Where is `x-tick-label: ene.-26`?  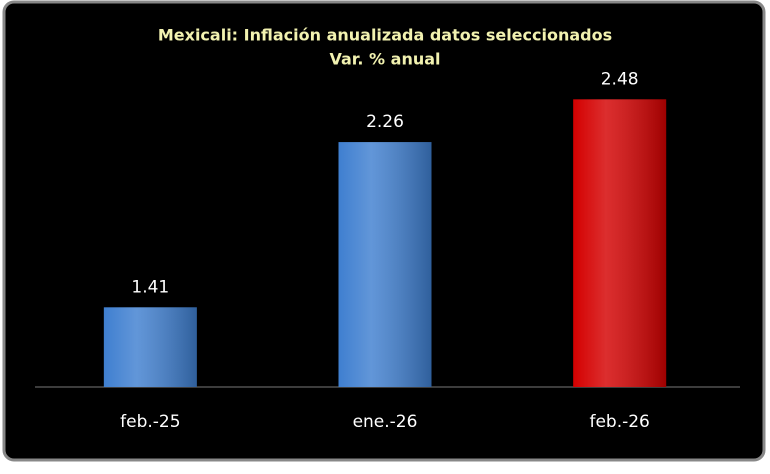 x-tick-label: ene.-26 is located at coordinates (385, 422).